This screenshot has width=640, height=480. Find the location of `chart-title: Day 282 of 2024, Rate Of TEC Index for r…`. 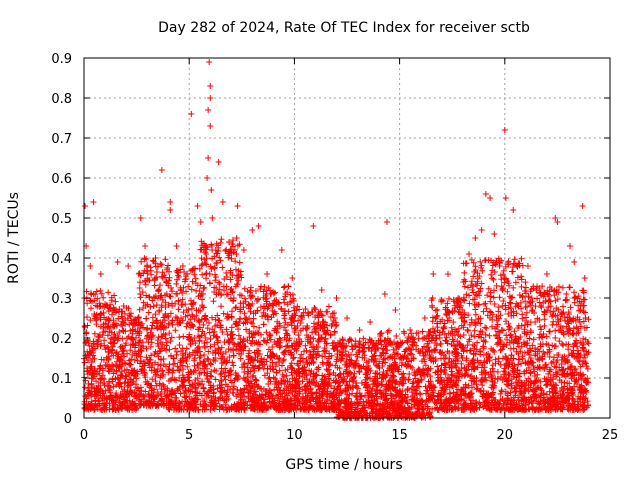

chart-title: Day 282 of 2024, Rate Of TEC Index for r… is located at coordinates (344, 28).